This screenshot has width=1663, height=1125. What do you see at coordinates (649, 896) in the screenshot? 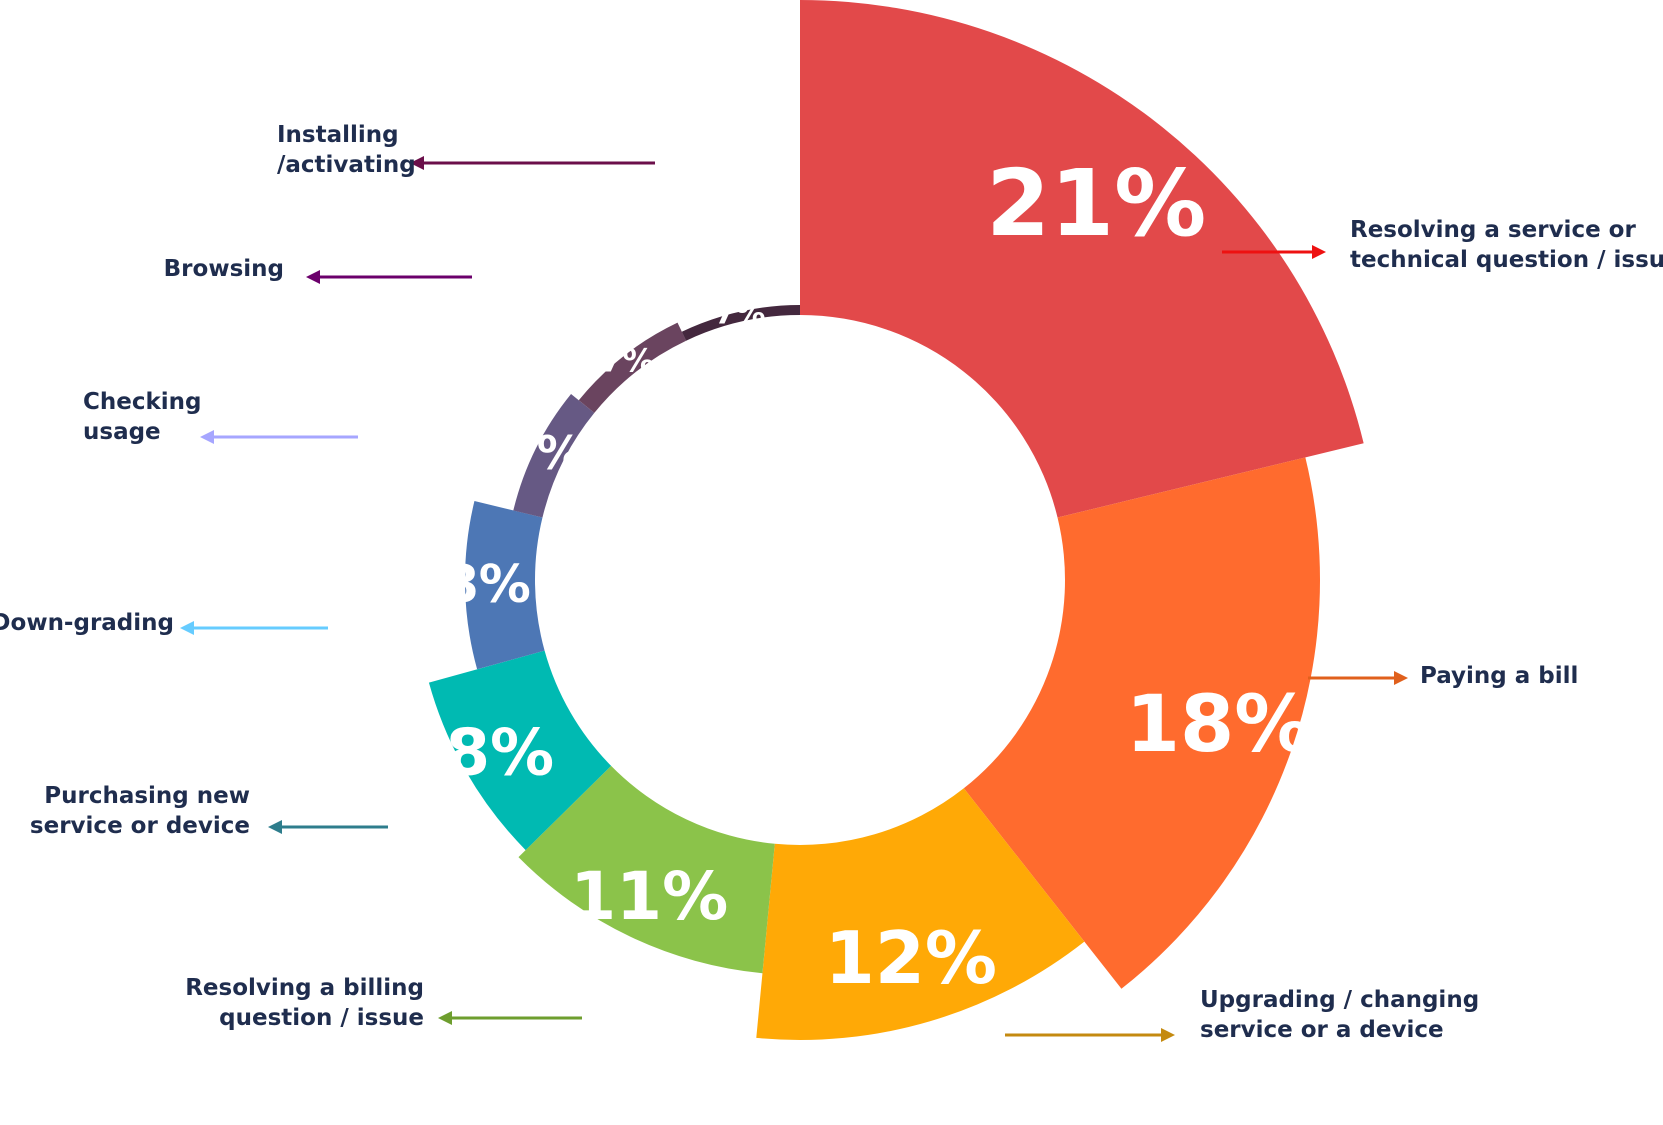
I see `value-label: 11%` at bounding box center [649, 896].